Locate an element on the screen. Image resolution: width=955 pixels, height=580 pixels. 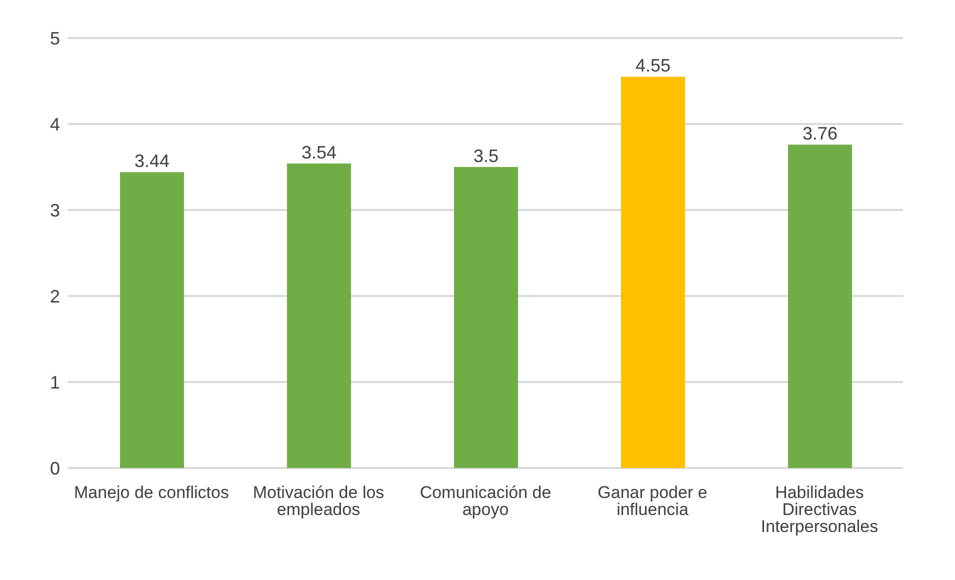
data-label: 3.76 is located at coordinates (820, 134).